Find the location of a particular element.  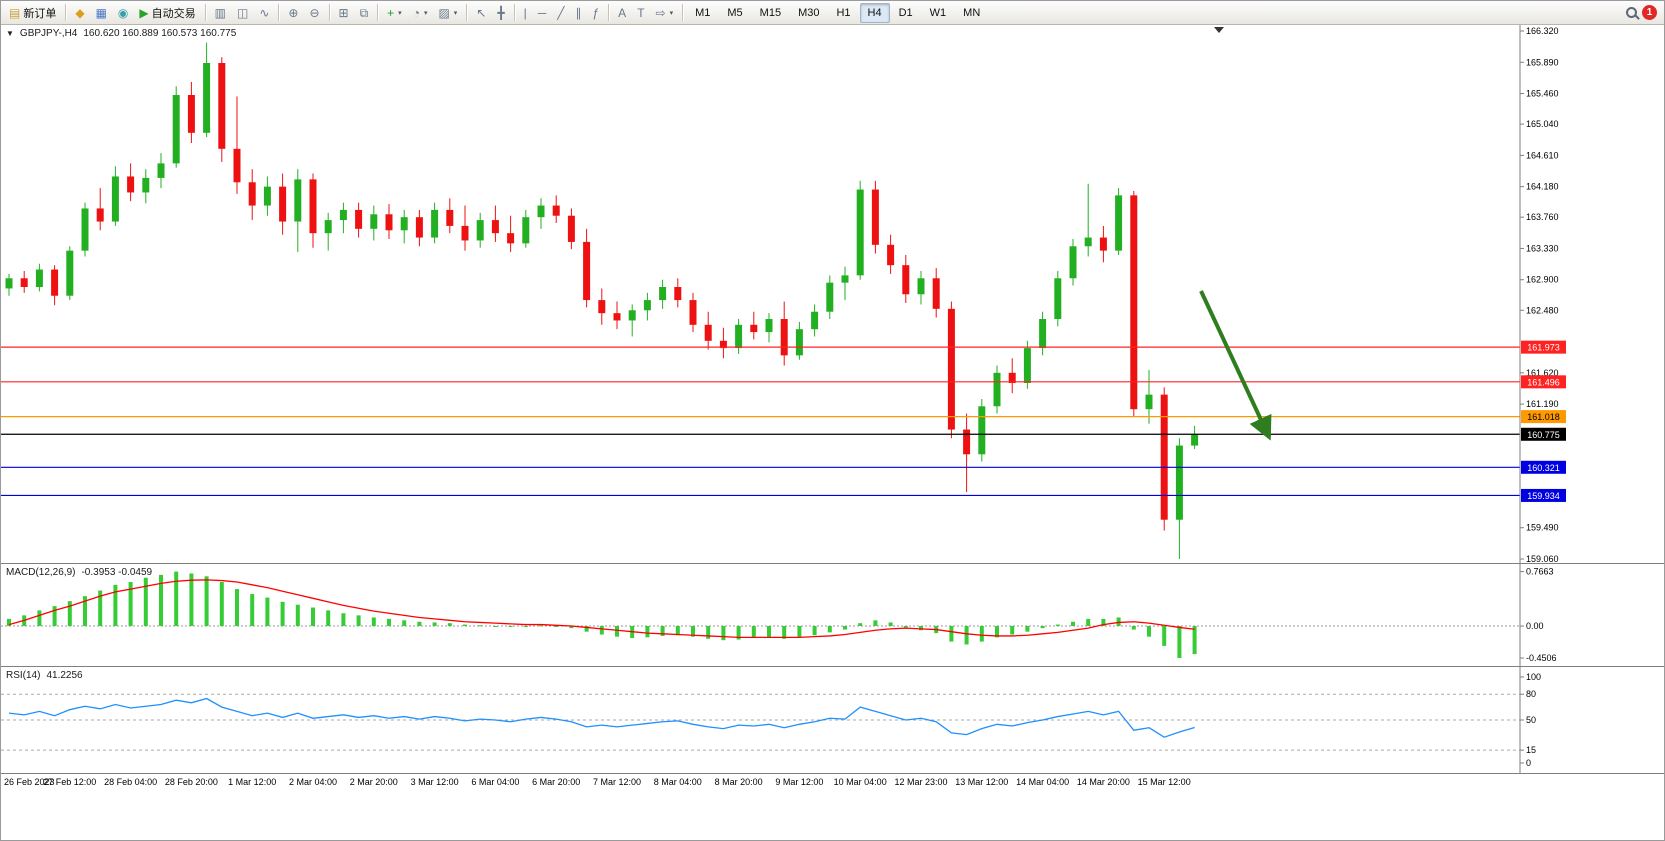

time-axis-label: 7 Mar 12:00 is located at coordinates (617, 782).